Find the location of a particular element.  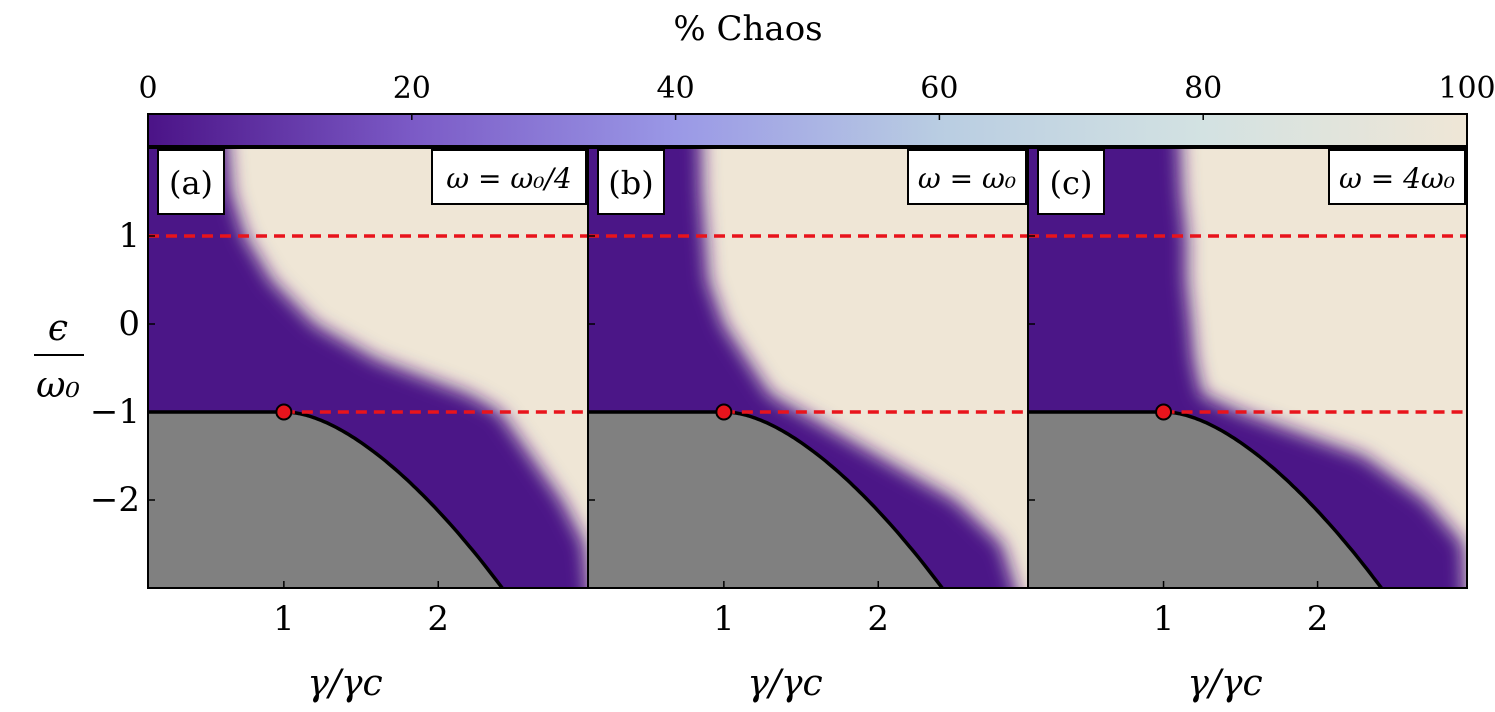

y-tick-label: 0 is located at coordinates (129, 324).